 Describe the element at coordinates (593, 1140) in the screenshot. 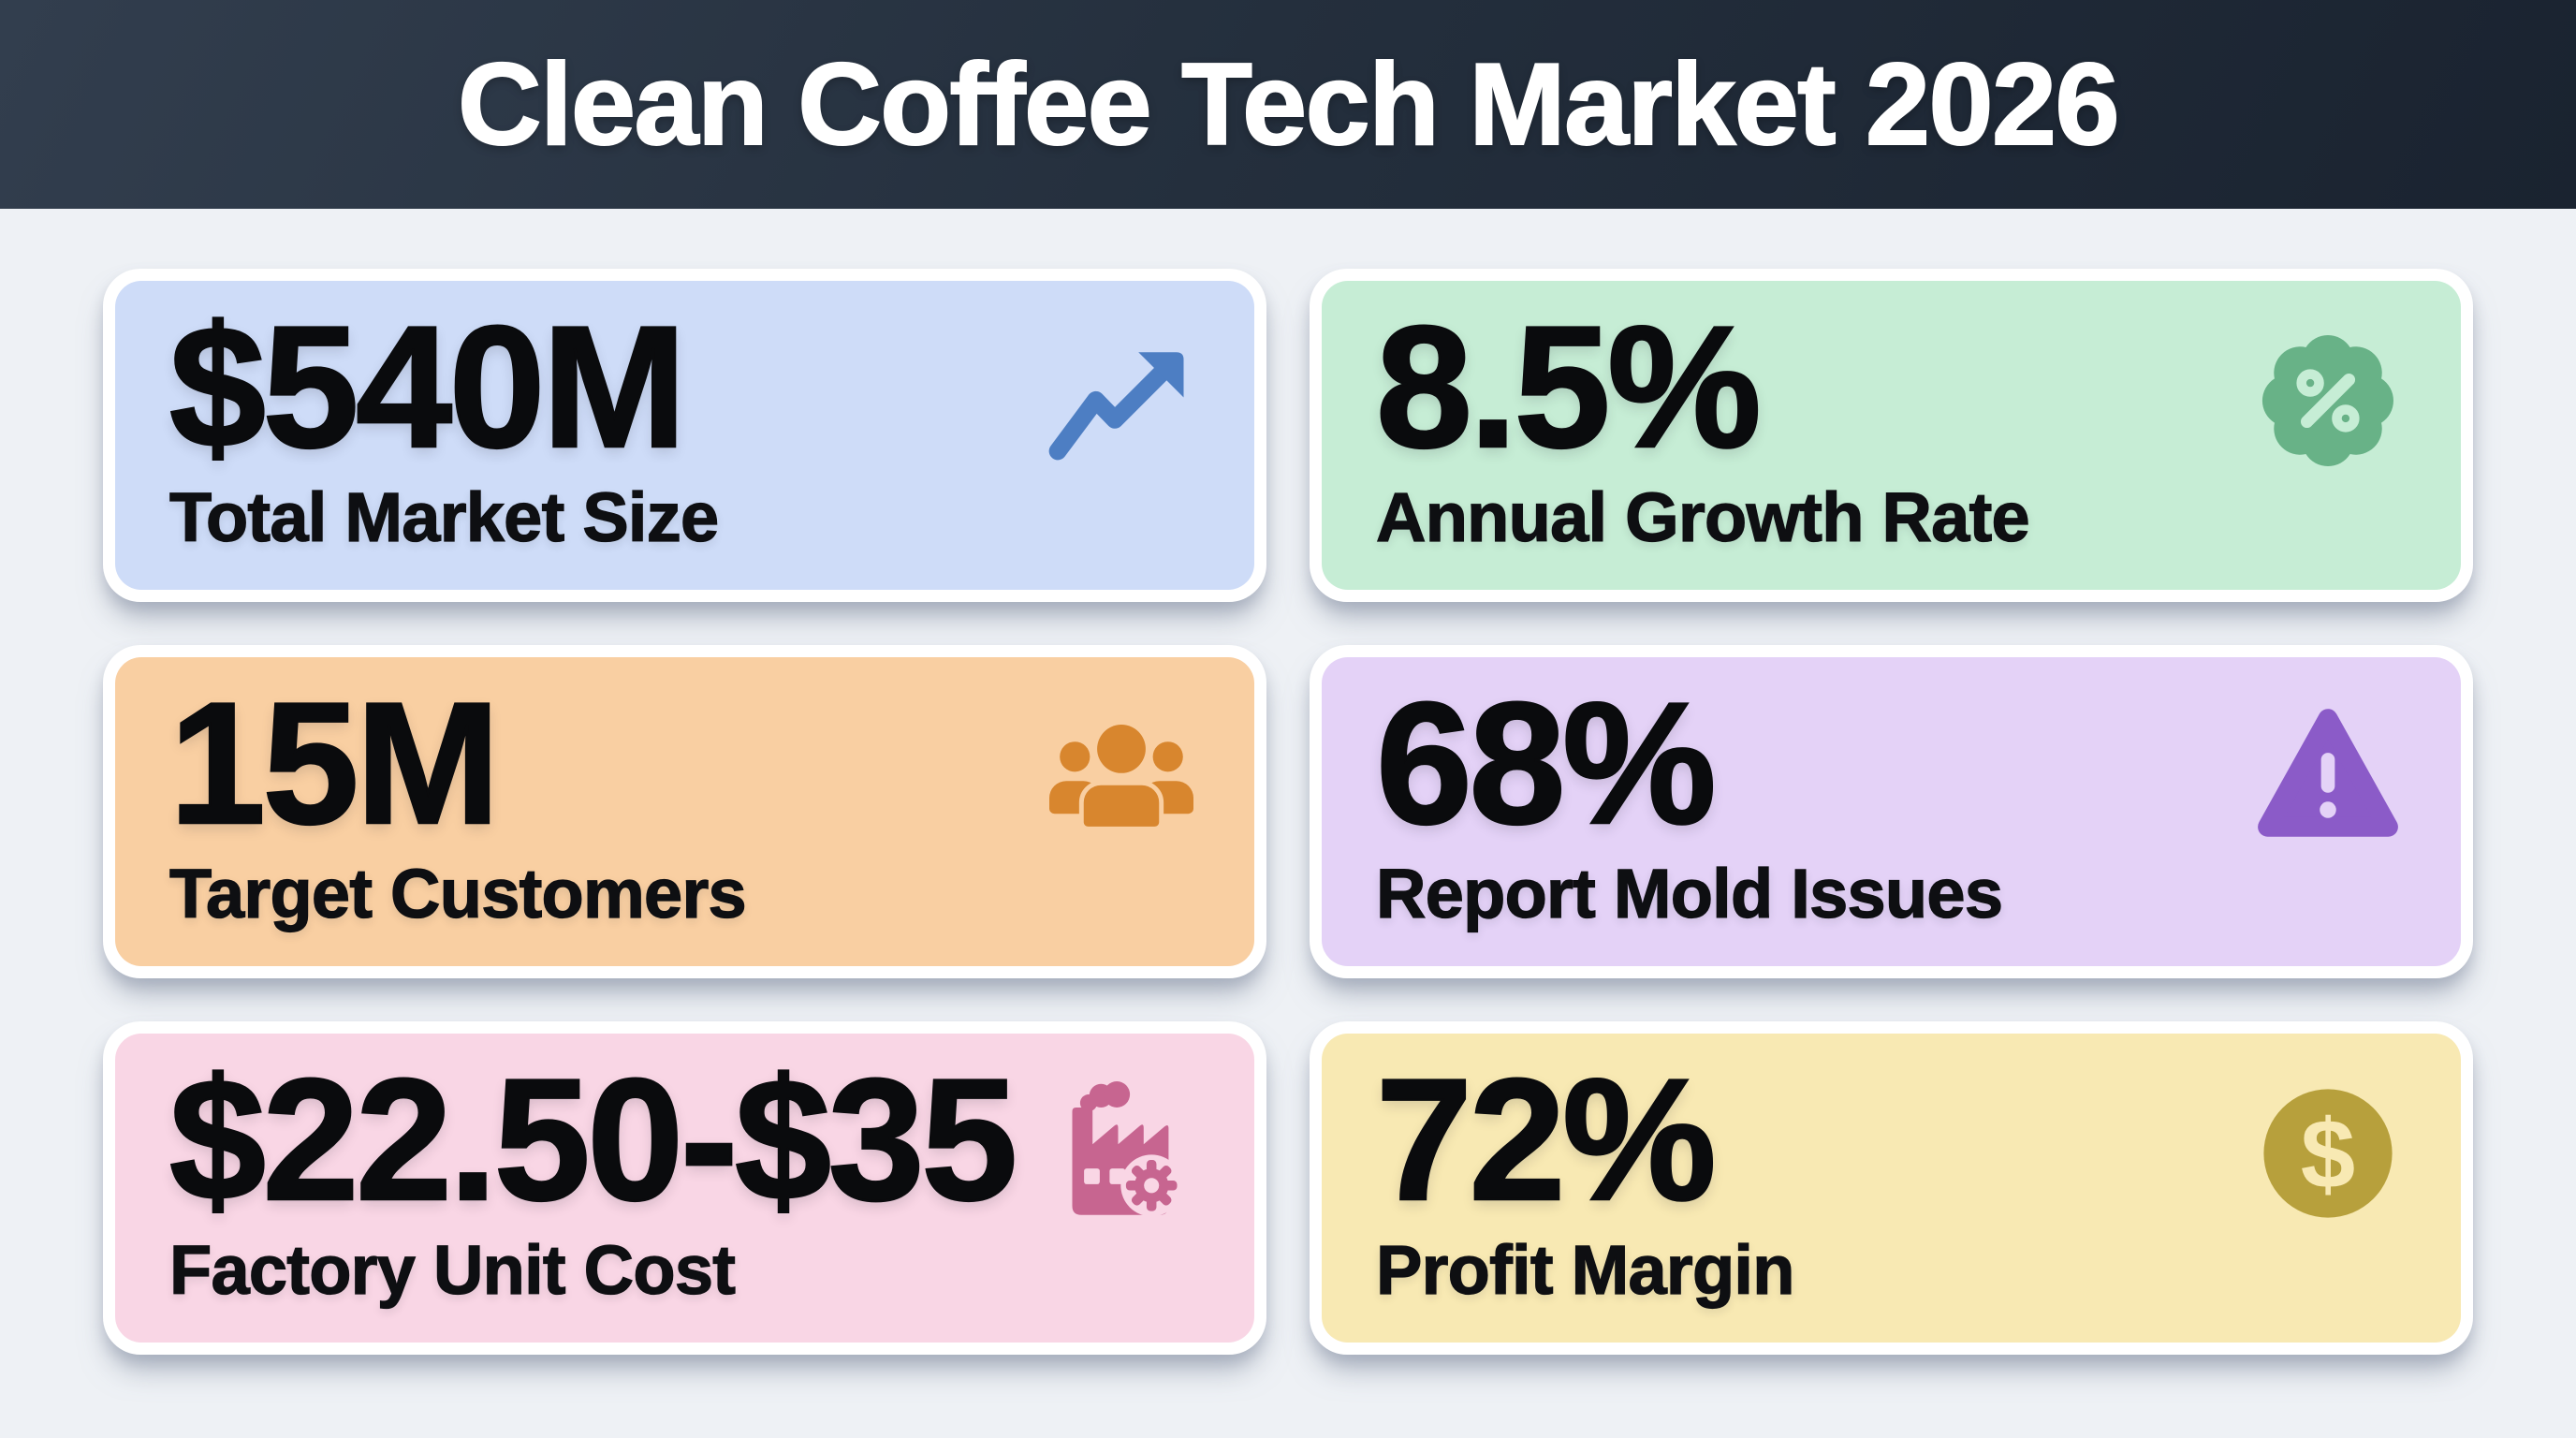

I see `metric-value: $22.50-$35` at that location.